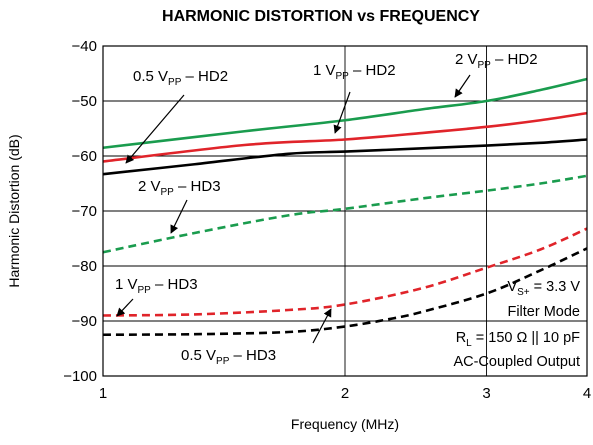 This screenshot has width=593, height=445. What do you see at coordinates (84, 266) in the screenshot?
I see `y-tick-label: −80` at bounding box center [84, 266].